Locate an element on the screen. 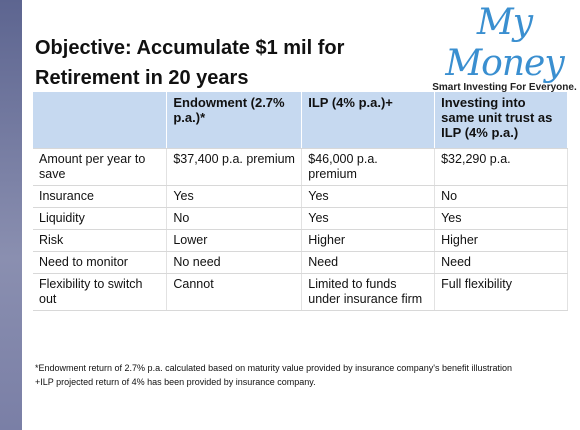  table-row: Need to monitor No need Need Need is located at coordinates (300, 262).